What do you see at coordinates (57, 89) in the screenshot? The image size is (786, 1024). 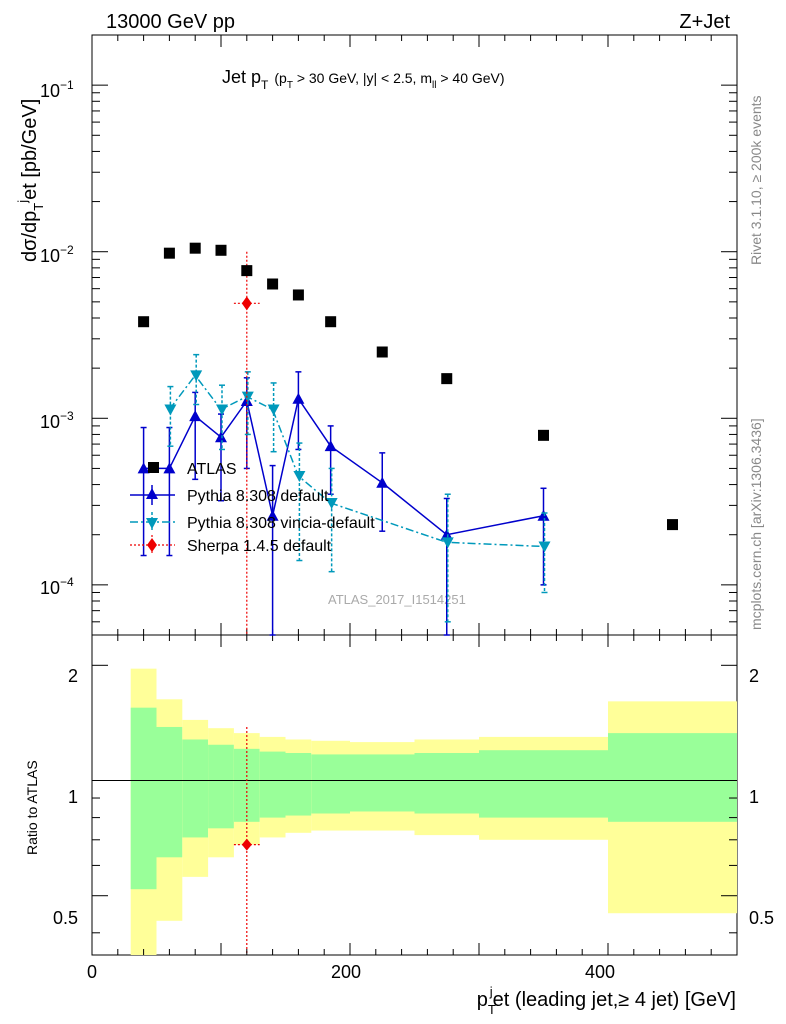 I see `top-y-tick-label: 10⁻¹` at bounding box center [57, 89].